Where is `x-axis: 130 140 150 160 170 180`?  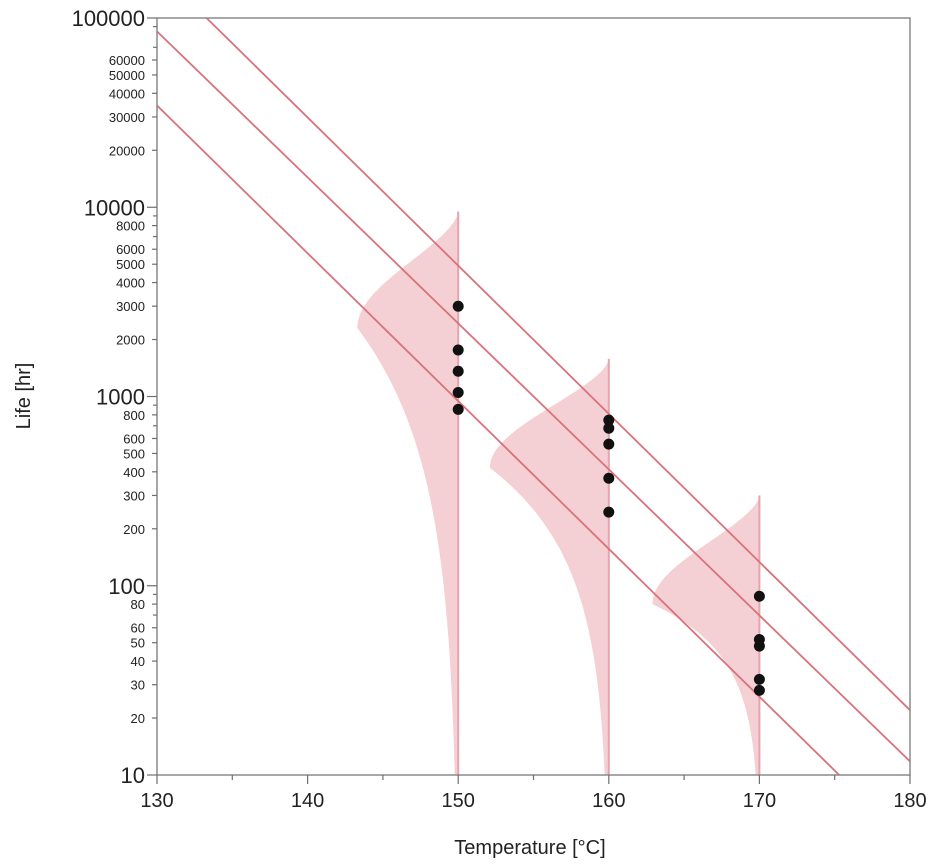 x-axis: 130 140 150 160 170 180 is located at coordinates (533, 793).